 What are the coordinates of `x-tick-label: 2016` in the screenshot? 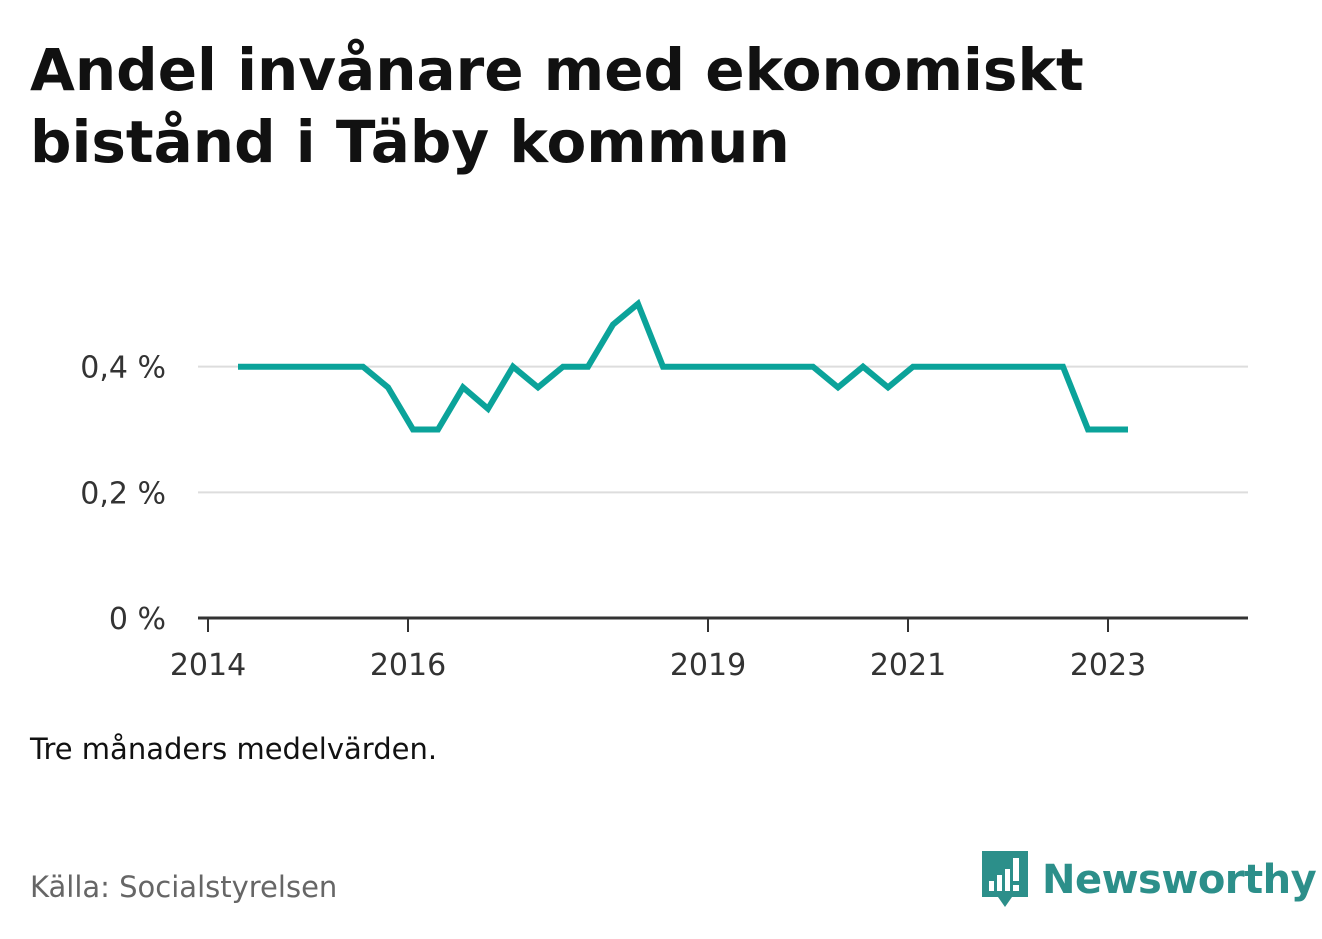 It's located at (408, 665).